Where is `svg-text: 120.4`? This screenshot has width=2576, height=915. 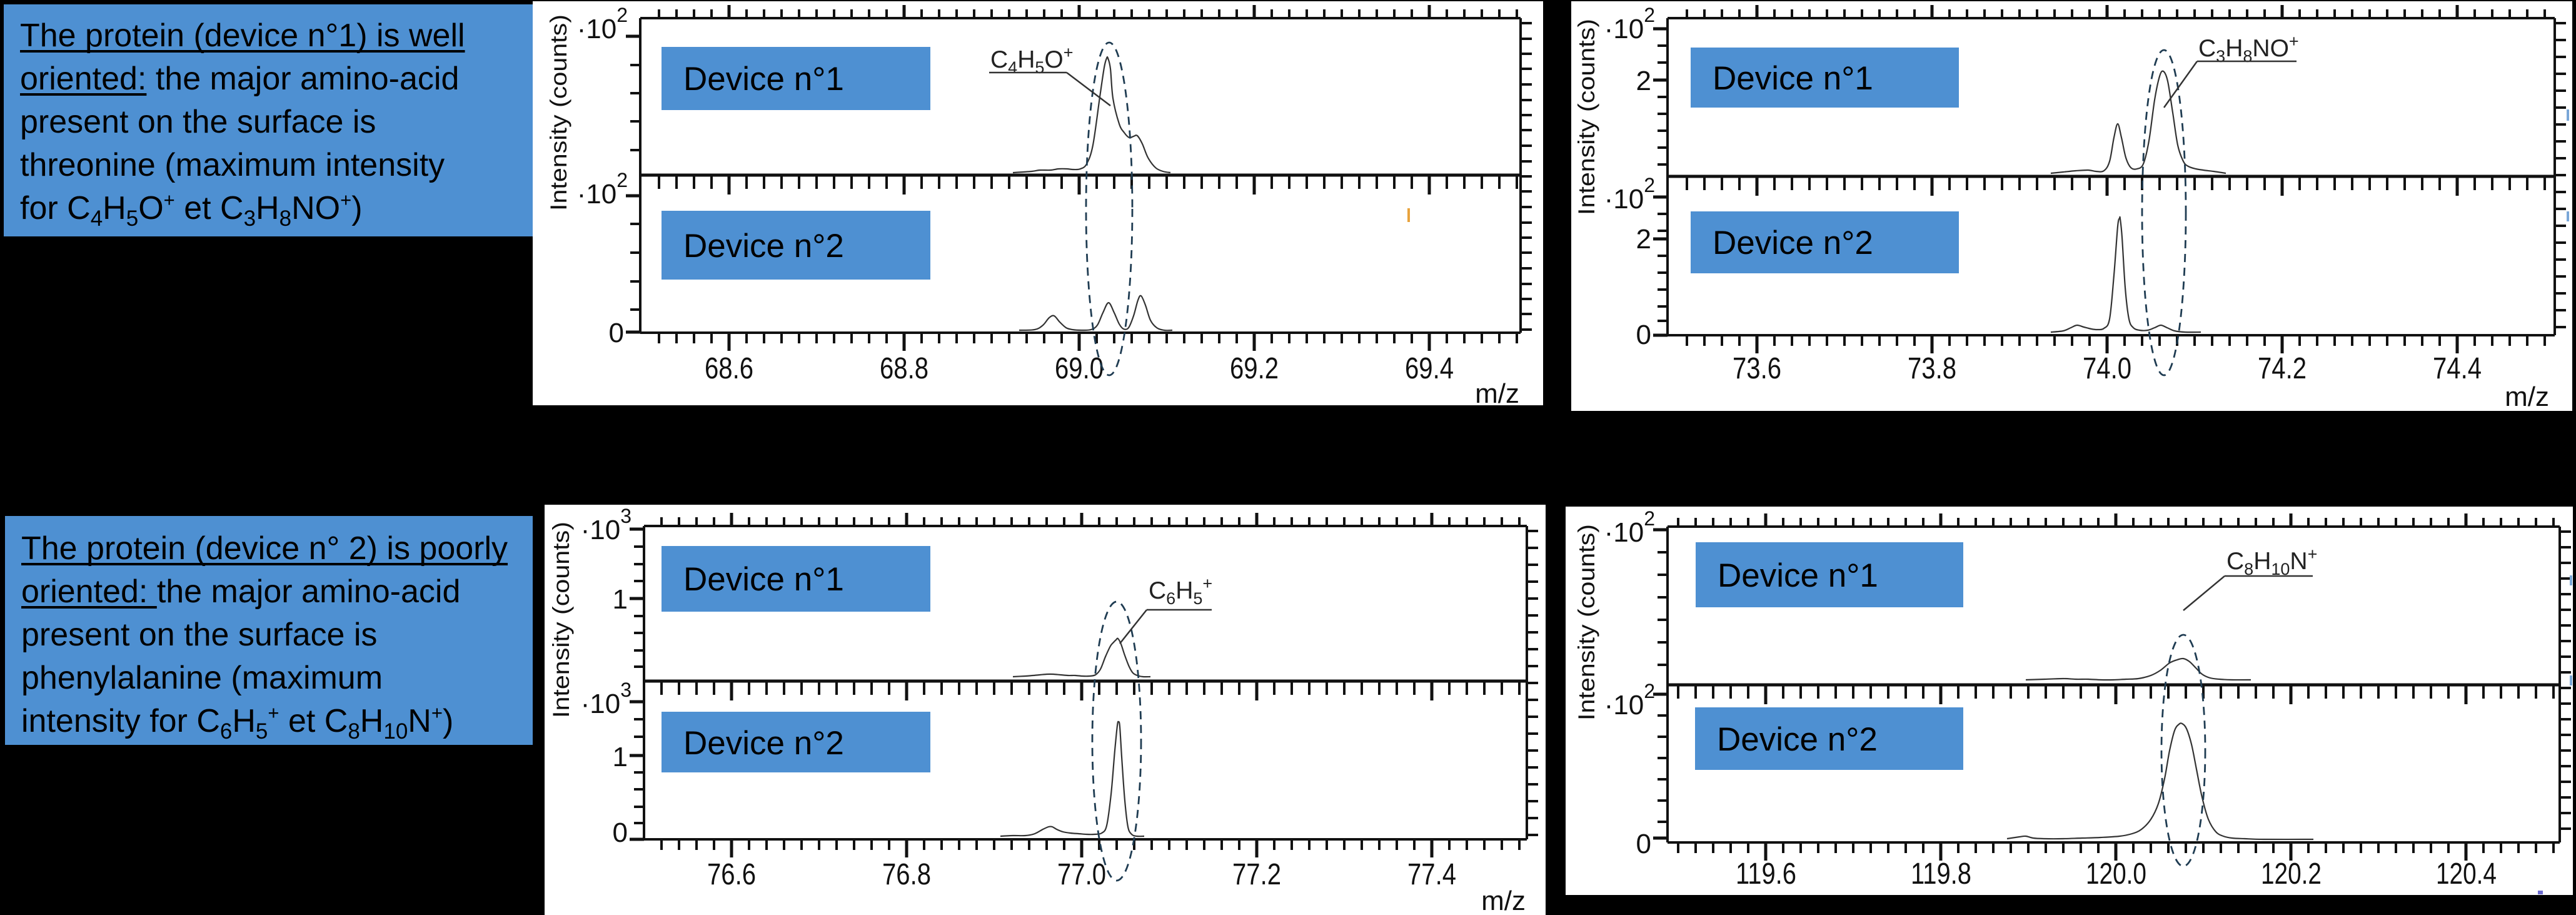
svg-text: 120.4 is located at coordinates (2466, 874).